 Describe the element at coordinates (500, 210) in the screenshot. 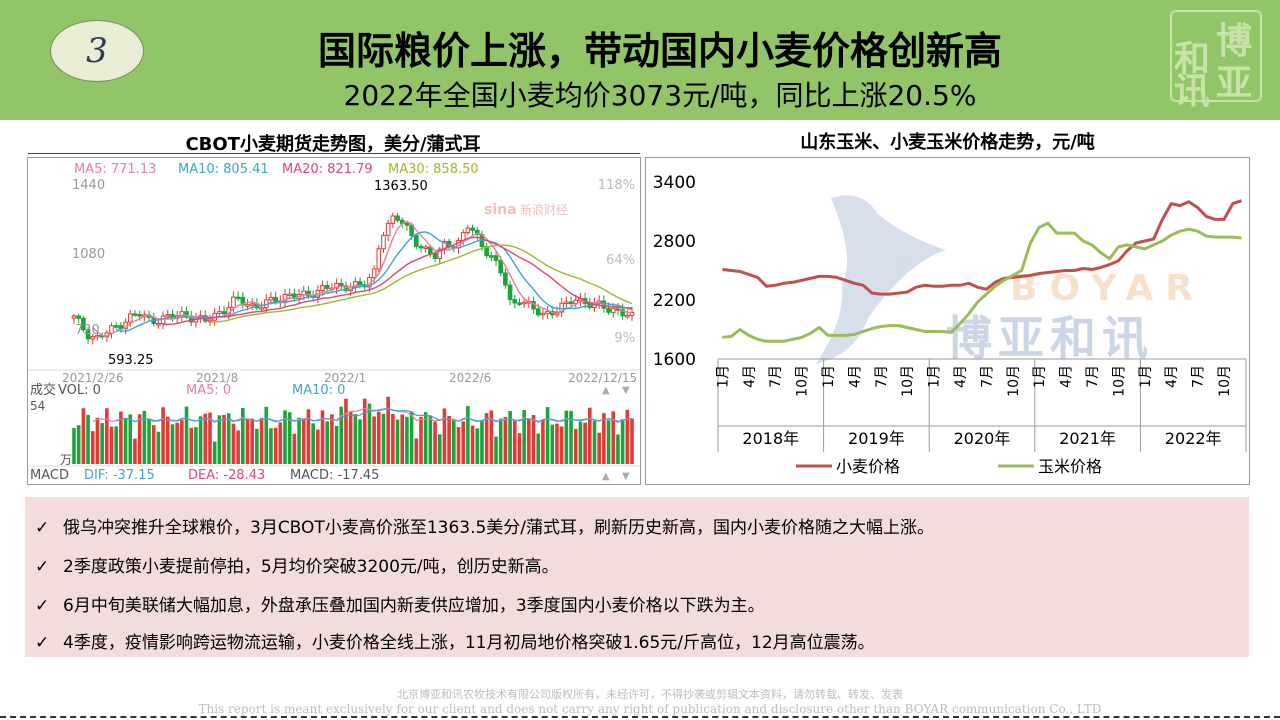

I see `sina-watermark: sina` at that location.